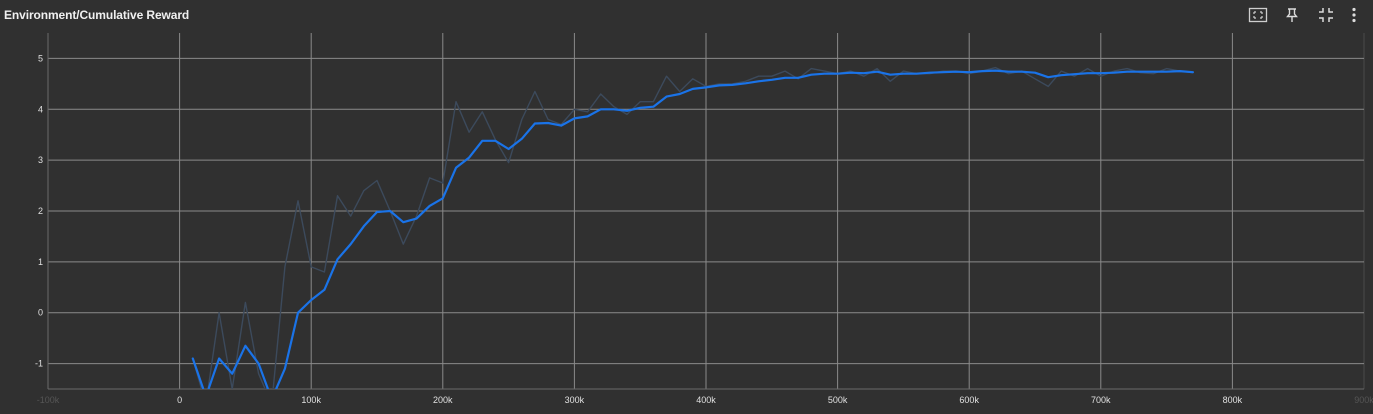 This screenshot has height=414, width=1373. I want to click on pin-button, so click(1292, 15).